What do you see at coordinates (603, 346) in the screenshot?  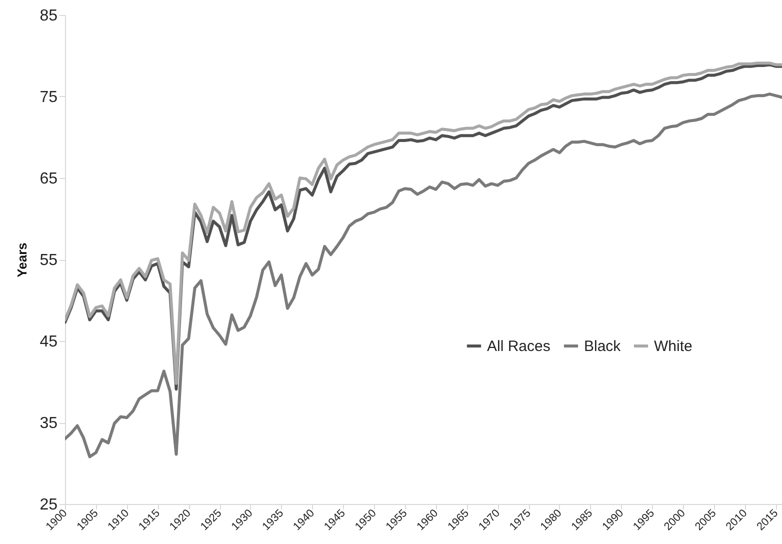 I see `legend-label: Black` at bounding box center [603, 346].